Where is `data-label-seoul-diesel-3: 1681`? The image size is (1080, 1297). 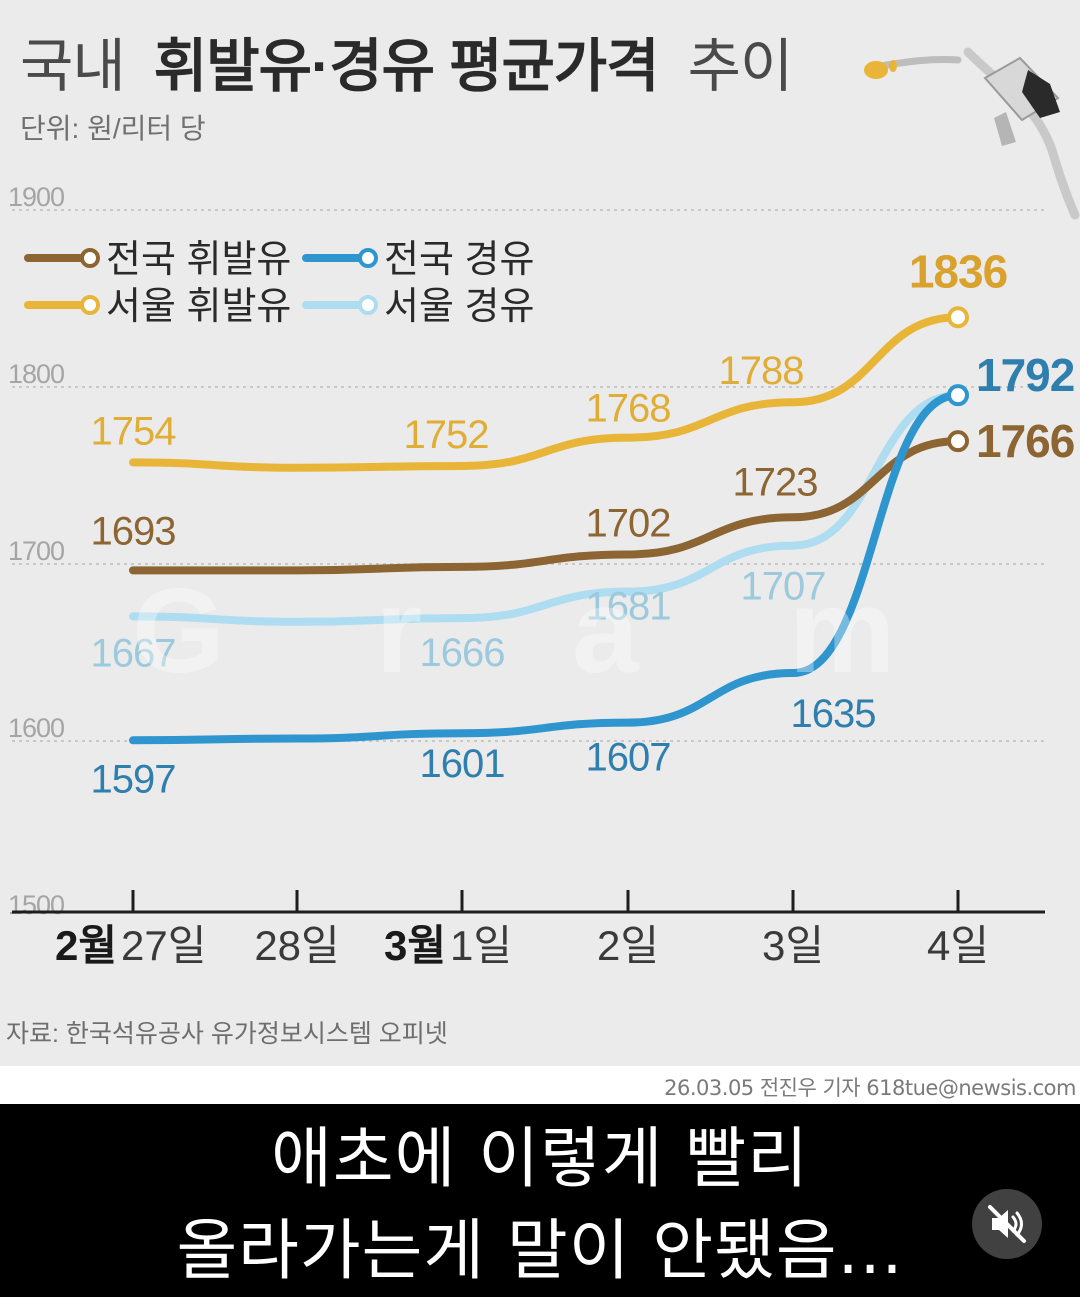 data-label-seoul-diesel-3: 1681 is located at coordinates (628, 607).